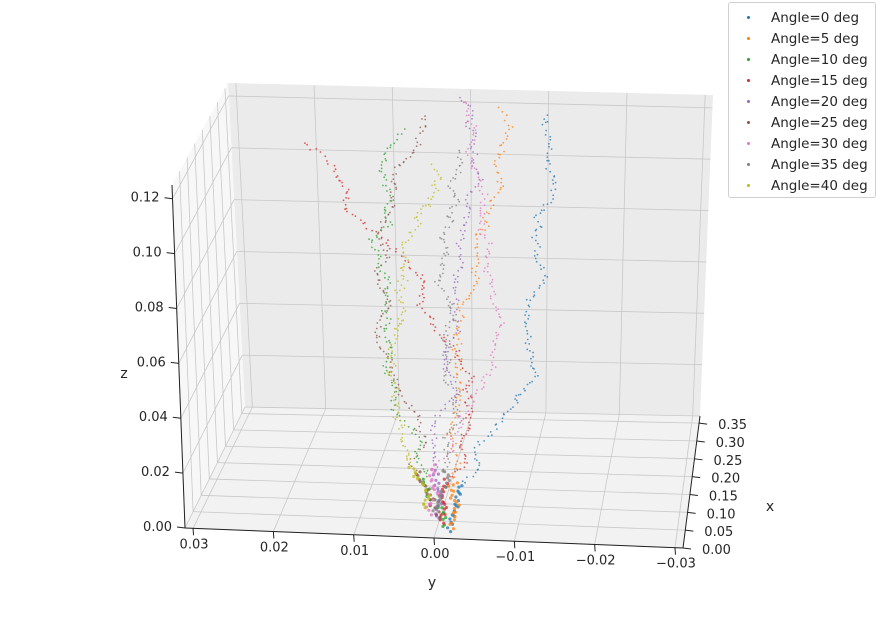 This screenshot has width=884, height=632. What do you see at coordinates (721, 514) in the screenshot?
I see `x-tick-label: 0.10` at bounding box center [721, 514].